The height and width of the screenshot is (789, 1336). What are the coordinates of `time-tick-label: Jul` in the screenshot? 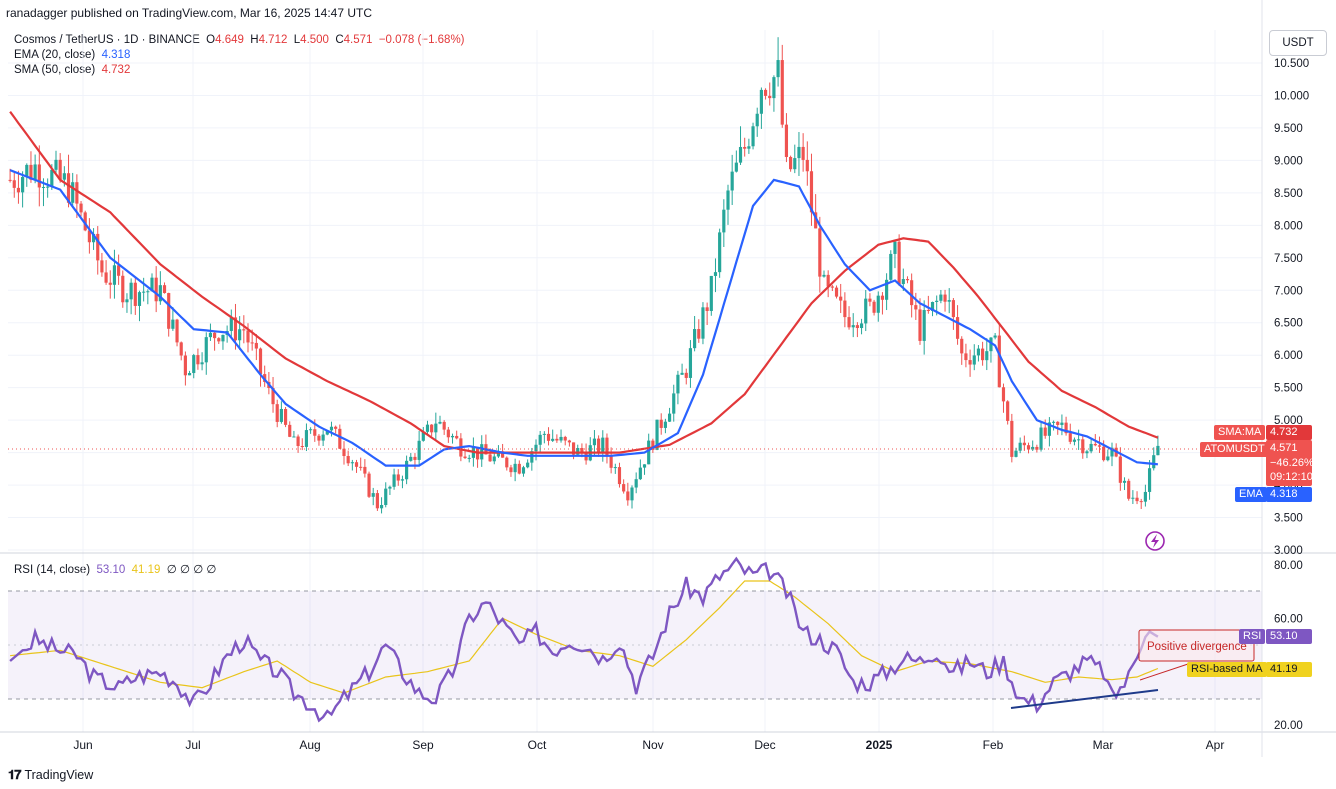 It's located at (192, 745).